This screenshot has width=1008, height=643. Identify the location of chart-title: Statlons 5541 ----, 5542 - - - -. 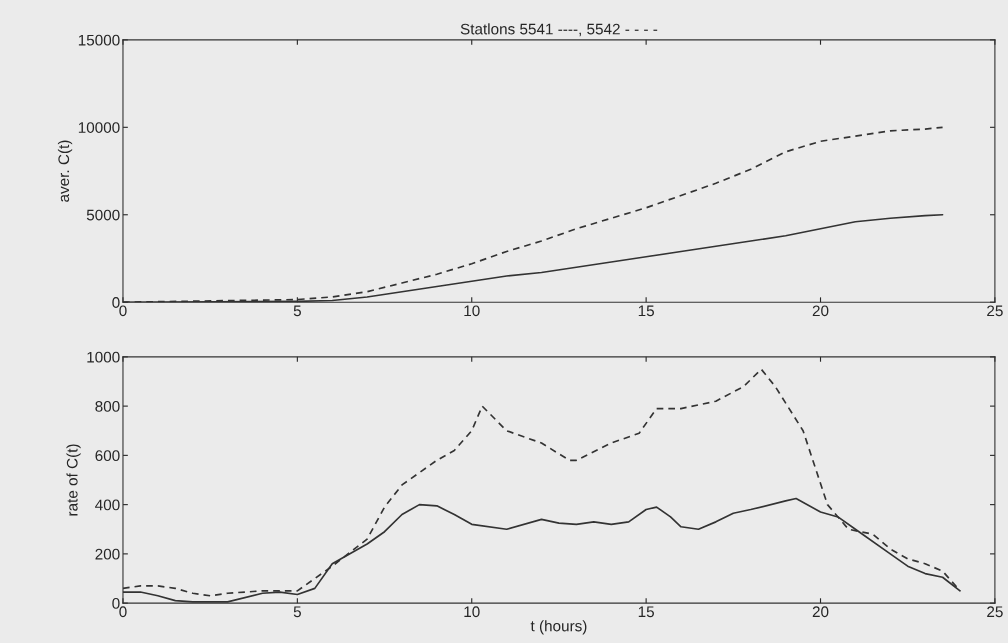
(559, 30).